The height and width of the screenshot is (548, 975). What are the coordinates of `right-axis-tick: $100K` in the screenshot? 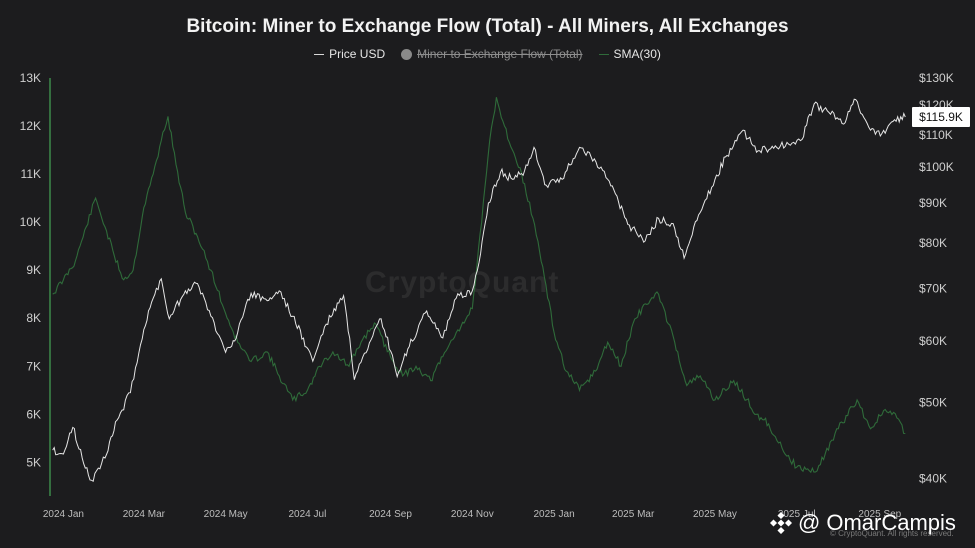 It's located at (936, 167).